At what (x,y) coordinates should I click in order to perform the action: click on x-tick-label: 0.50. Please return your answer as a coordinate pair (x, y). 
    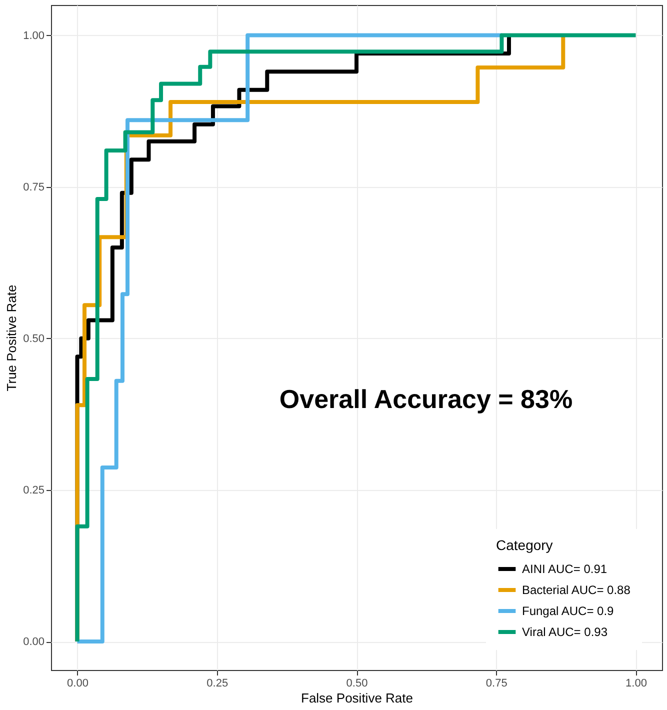
    Looking at the image, I should click on (357, 684).